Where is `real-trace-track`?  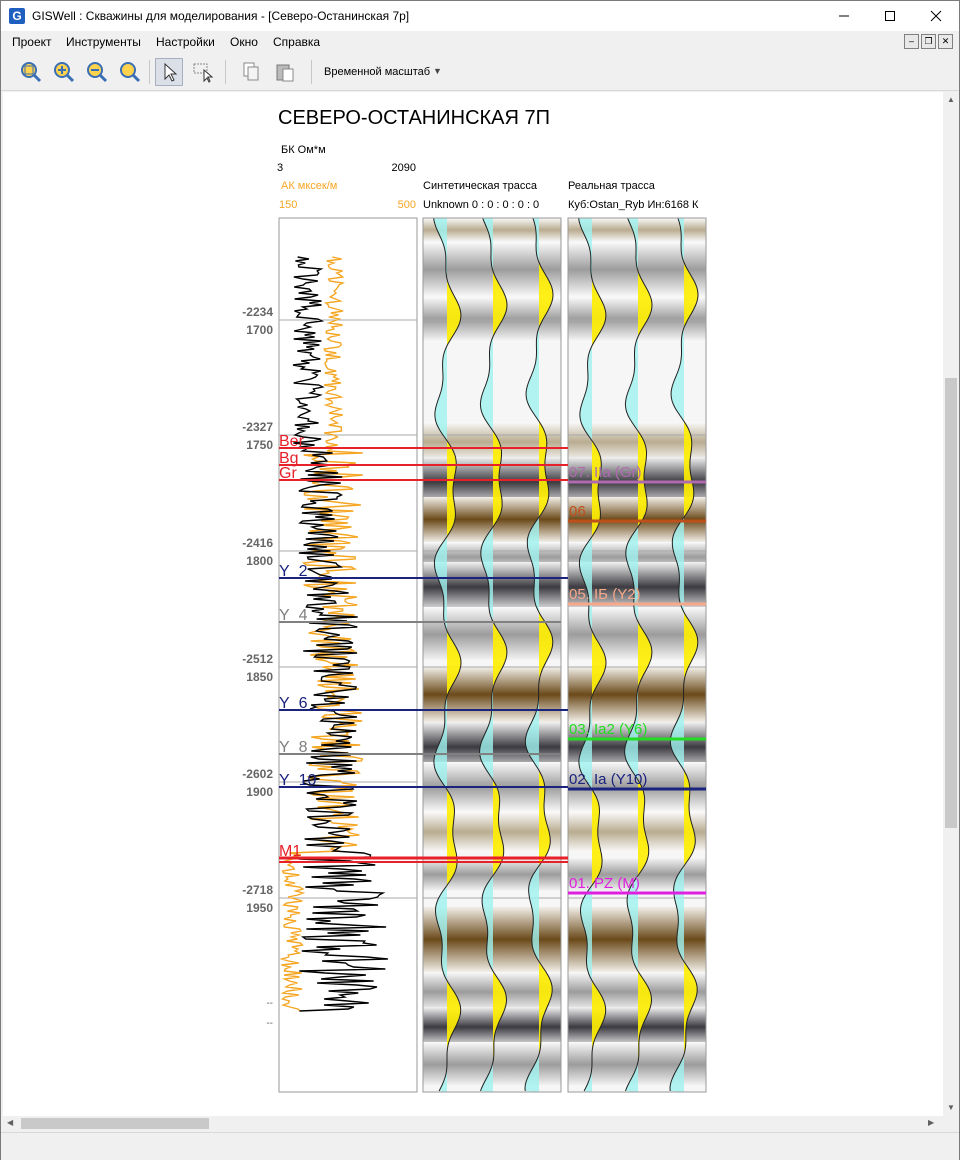 real-trace-track is located at coordinates (637, 655).